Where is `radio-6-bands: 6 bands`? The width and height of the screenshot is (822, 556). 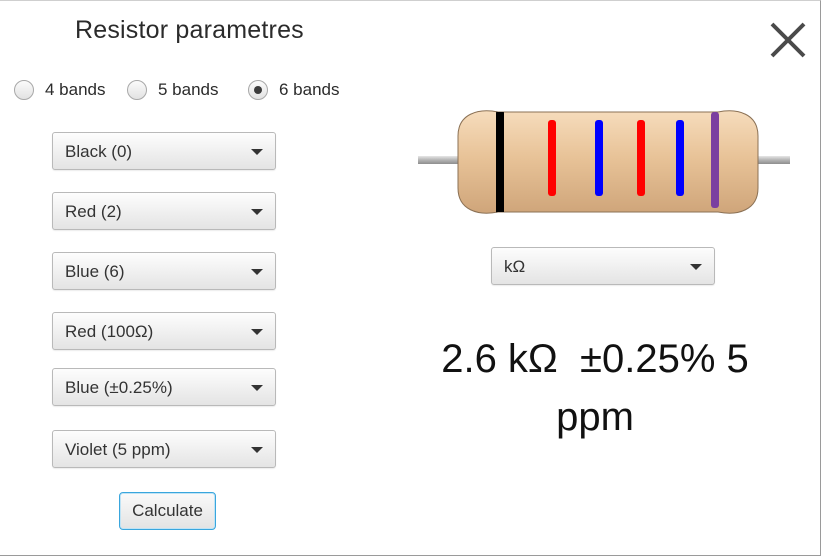 radio-6-bands: 6 bands is located at coordinates (294, 90).